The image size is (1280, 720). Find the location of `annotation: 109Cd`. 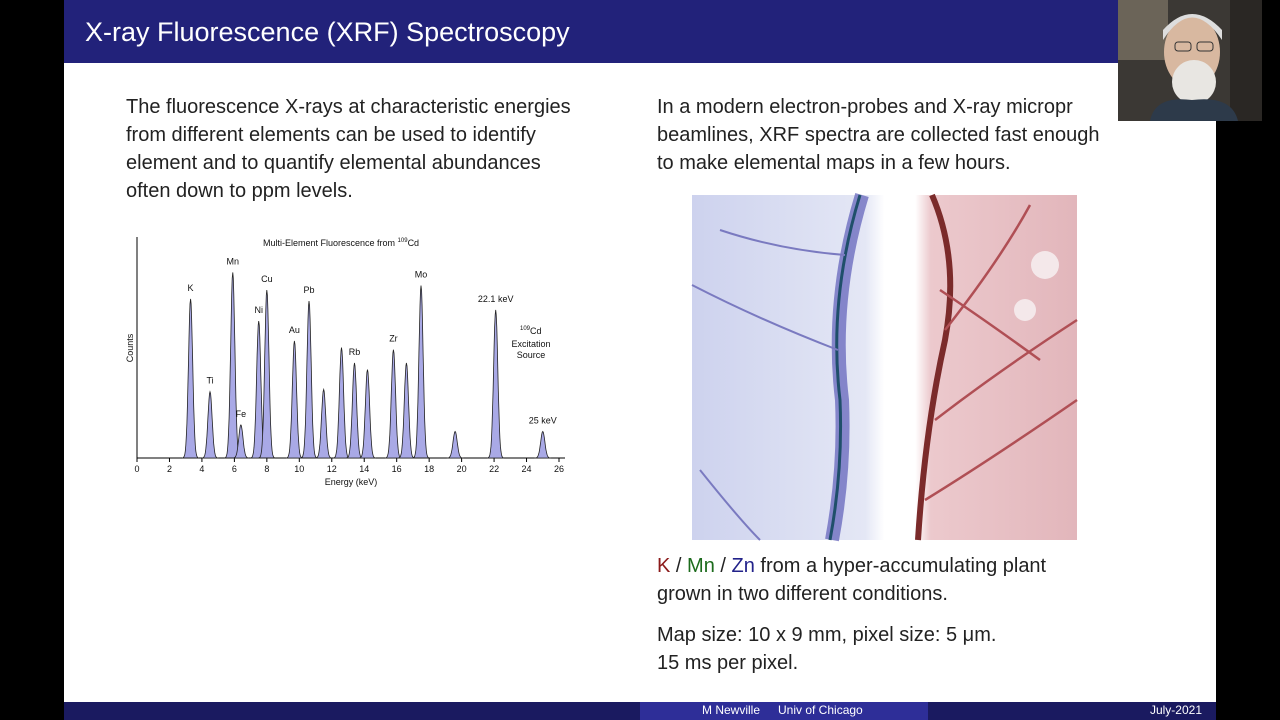

annotation: 109Cd is located at coordinates (531, 331).